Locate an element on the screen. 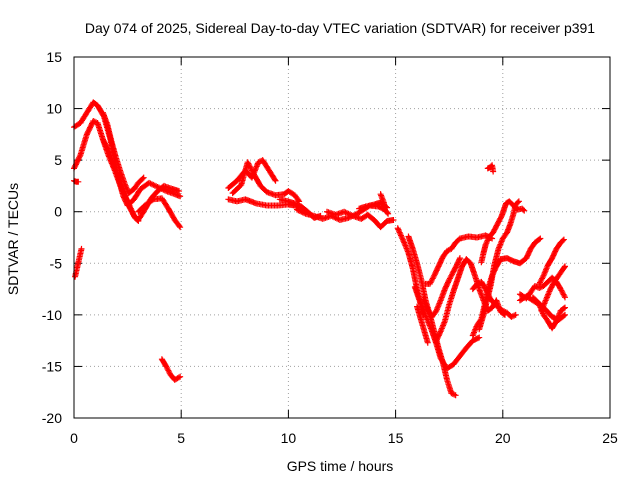 The image size is (640, 480). y-tick-label: -20 is located at coordinates (52, 418).